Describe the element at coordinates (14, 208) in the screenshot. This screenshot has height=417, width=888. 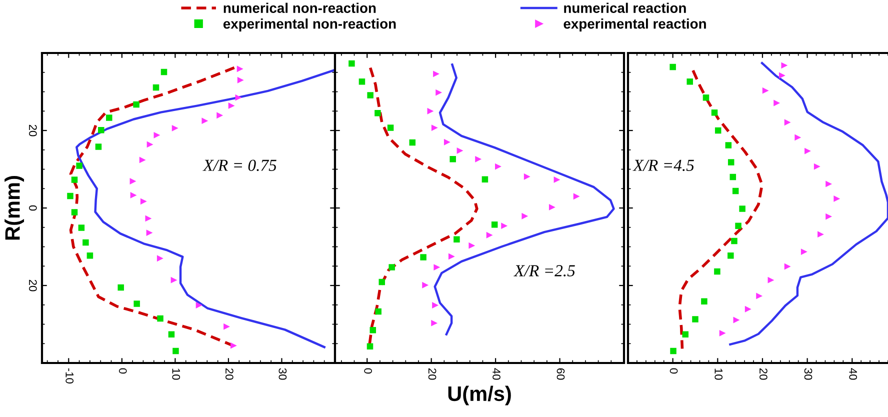
I see `y-axis-title: R(mm)` at that location.